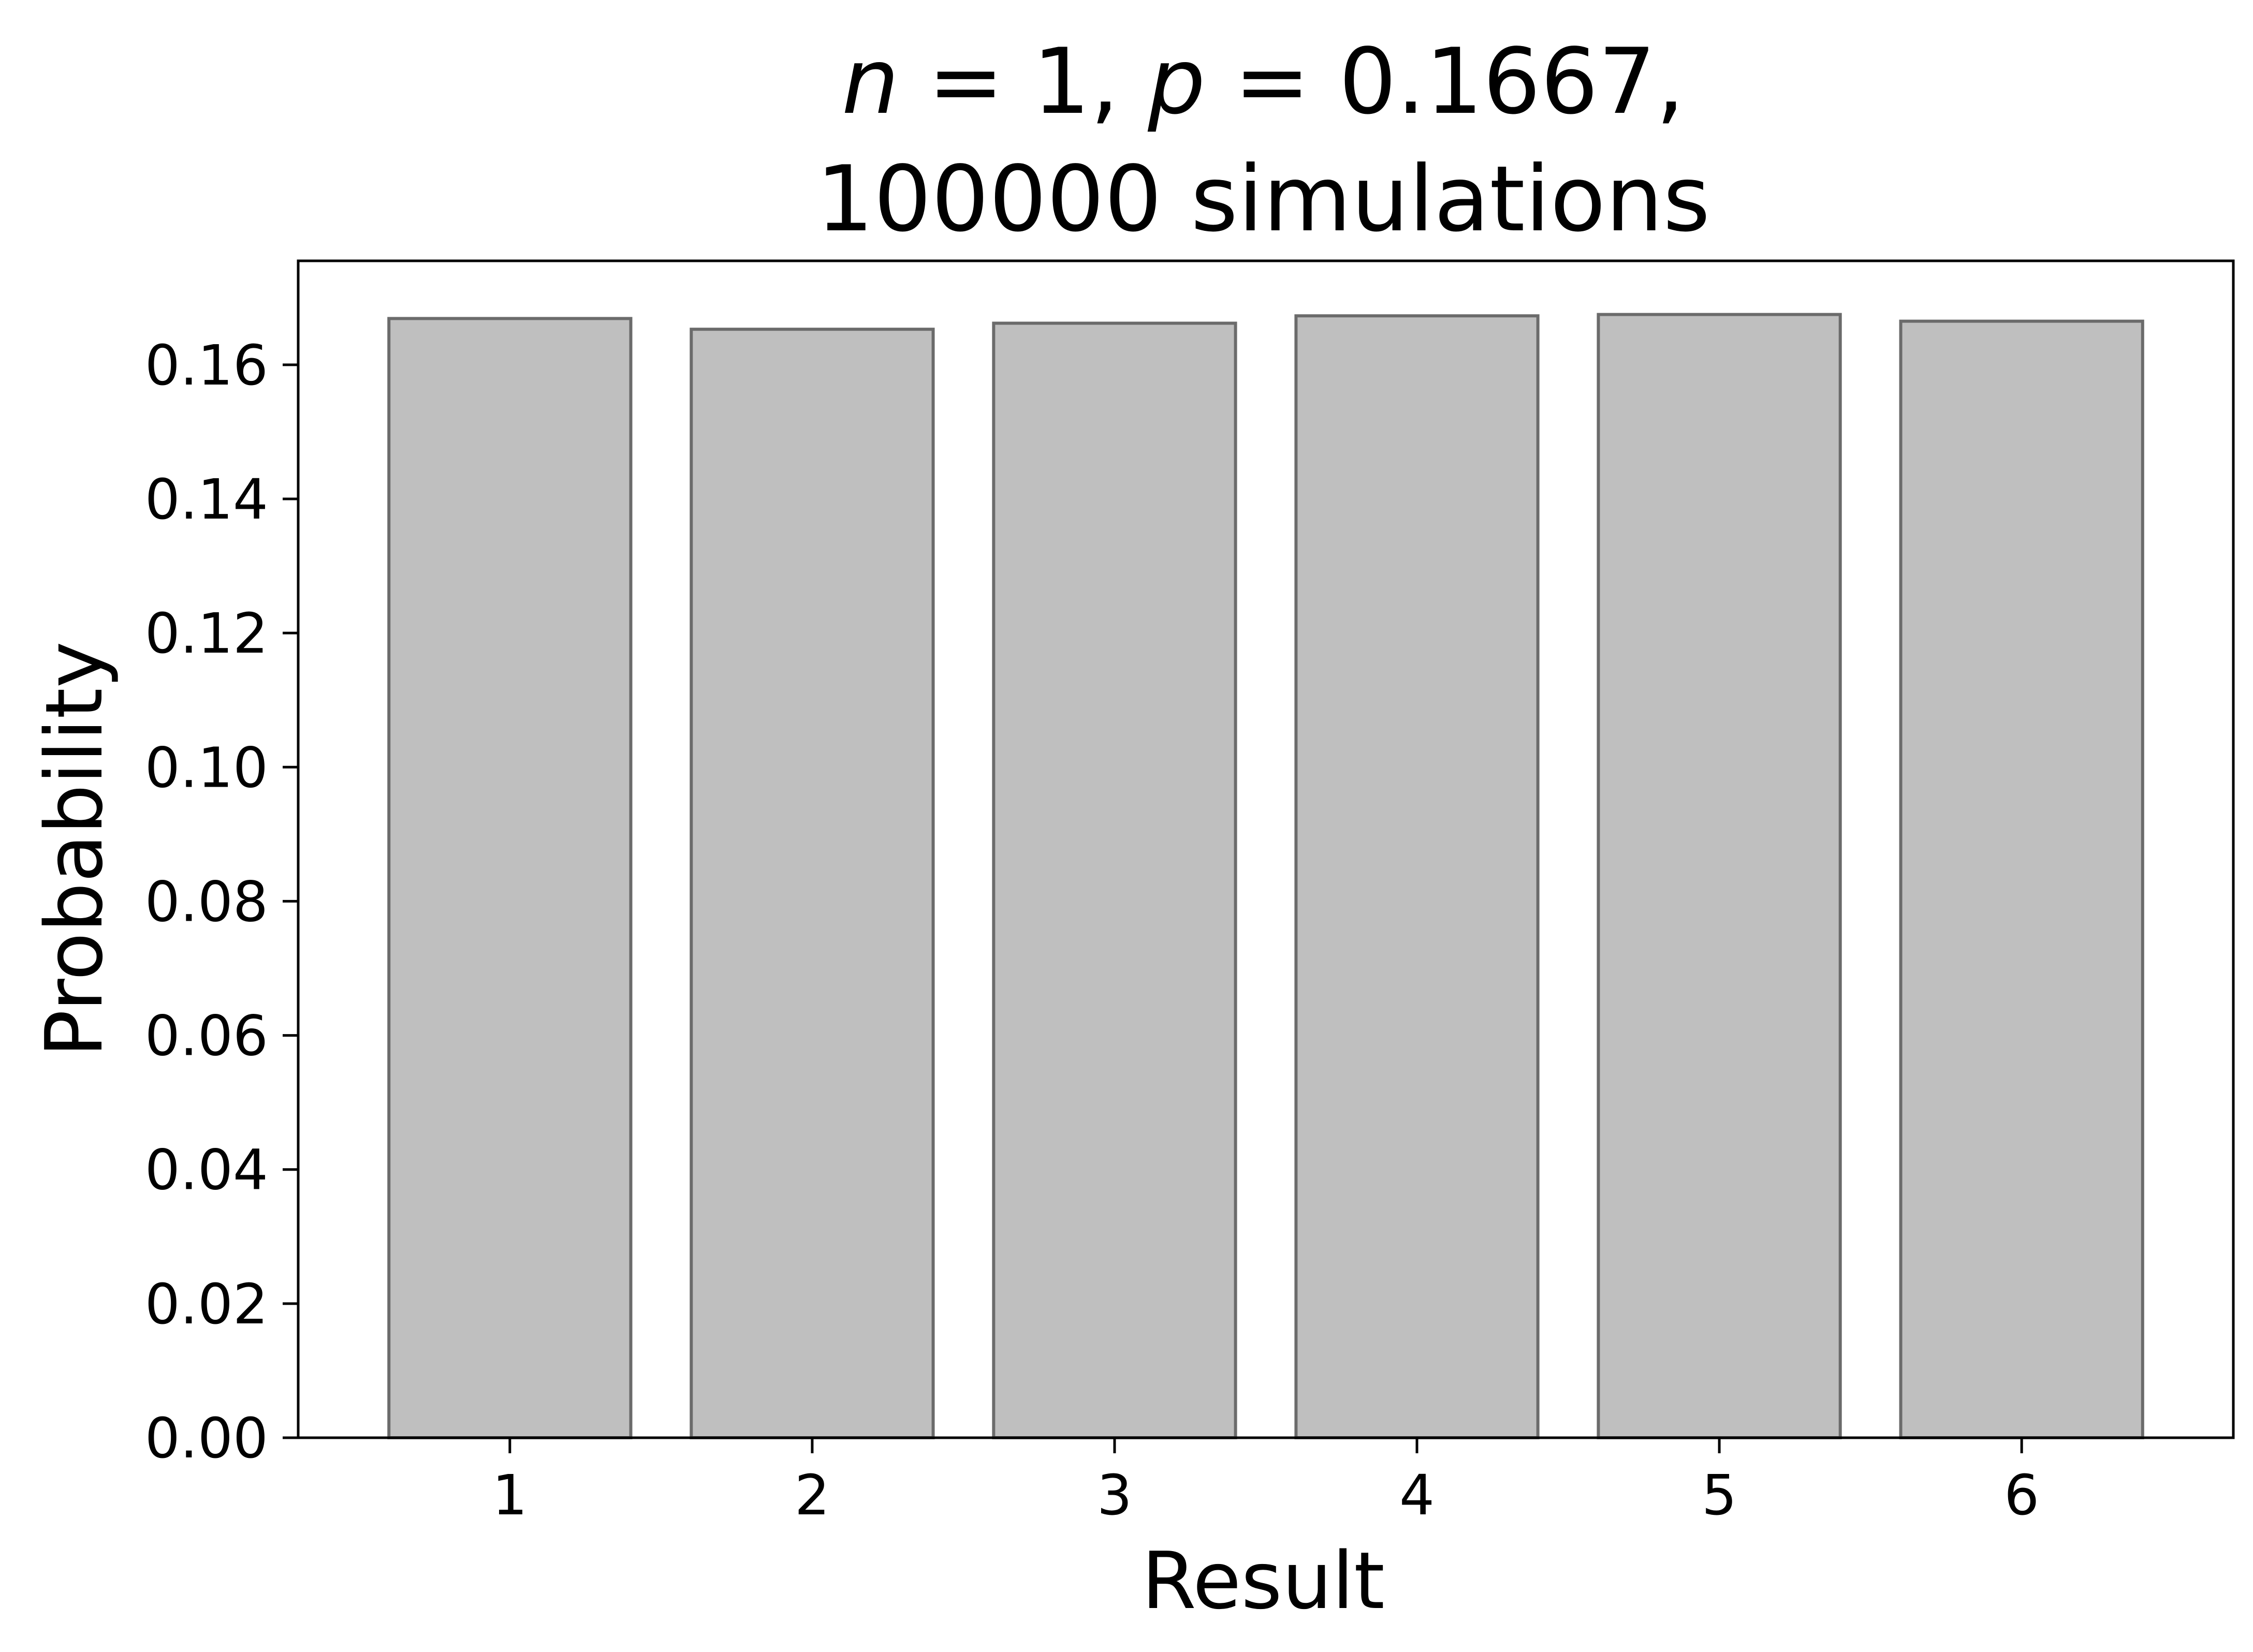 This screenshot has height=1652, width=2253. Describe the element at coordinates (1417, 1496) in the screenshot. I see `x-tick-label-4: 4` at that location.